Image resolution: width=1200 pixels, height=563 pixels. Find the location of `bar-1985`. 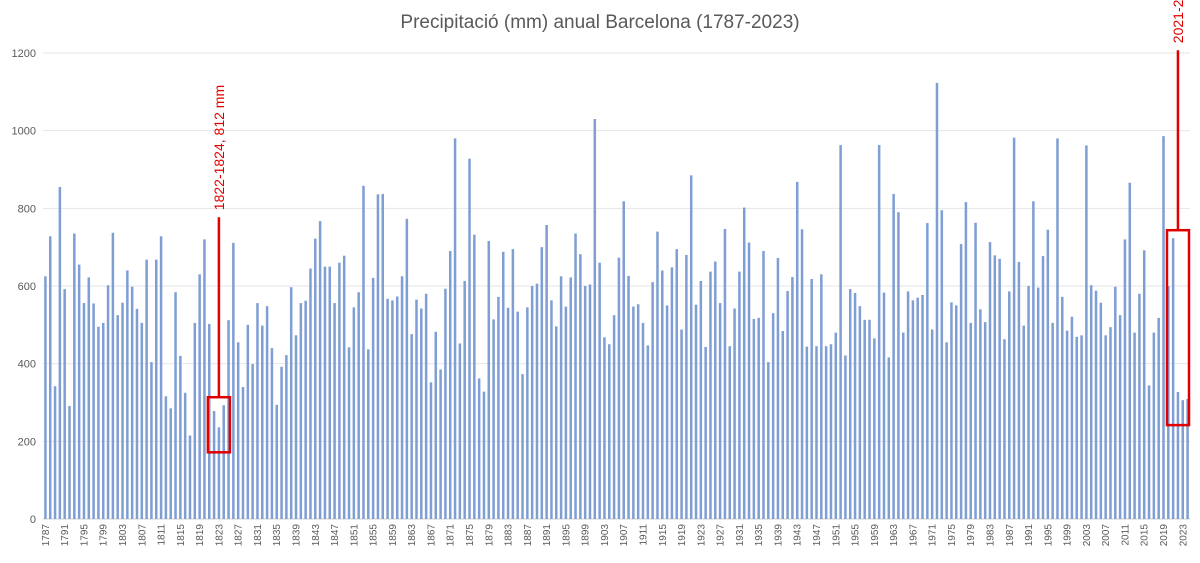

bar-1985 is located at coordinates (999, 388).